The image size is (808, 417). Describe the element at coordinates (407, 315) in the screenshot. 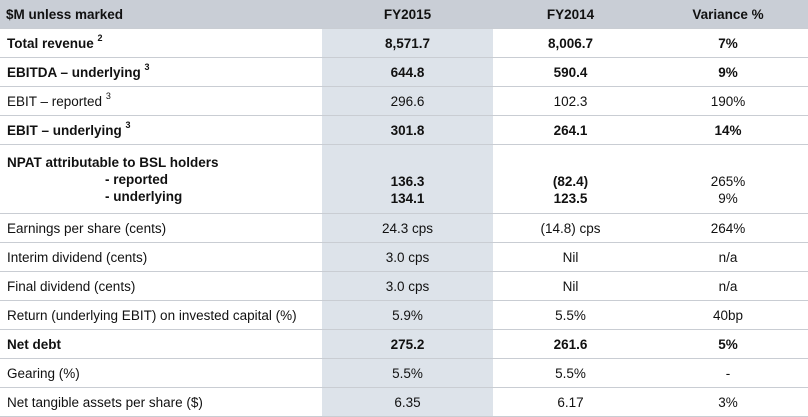

I see `cell-fy2015: 5.9%` at that location.